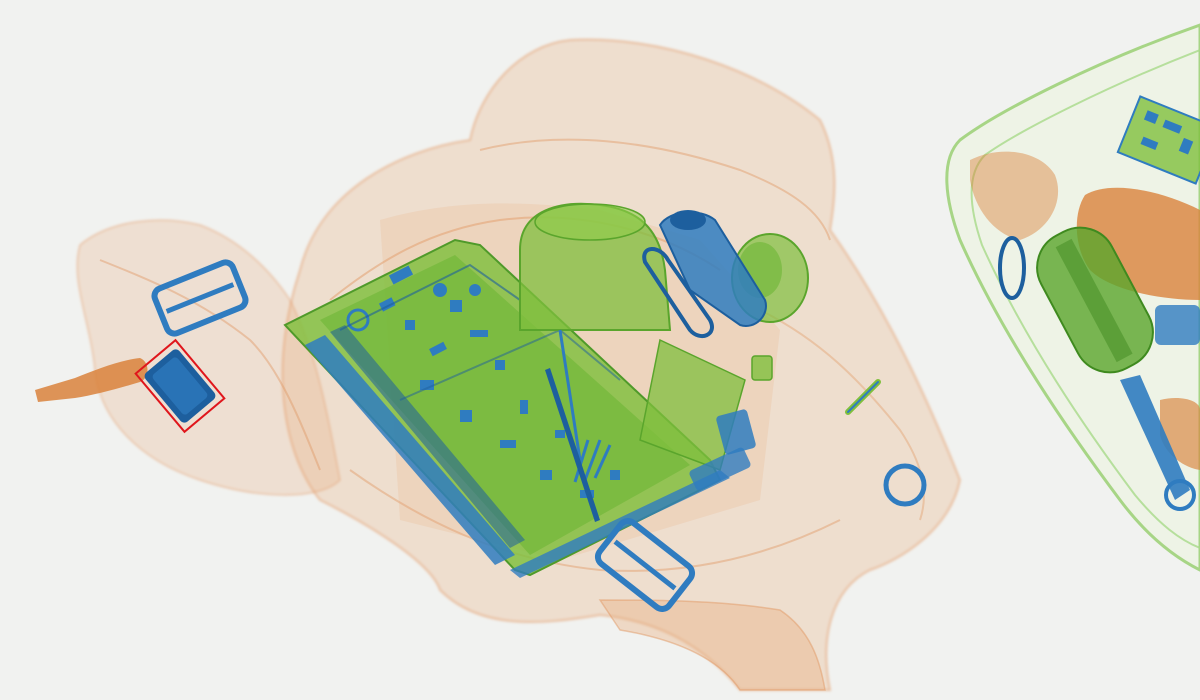  Describe the element at coordinates (1095, 300) in the screenshot. I see `suitcase-green-bottle` at that location.